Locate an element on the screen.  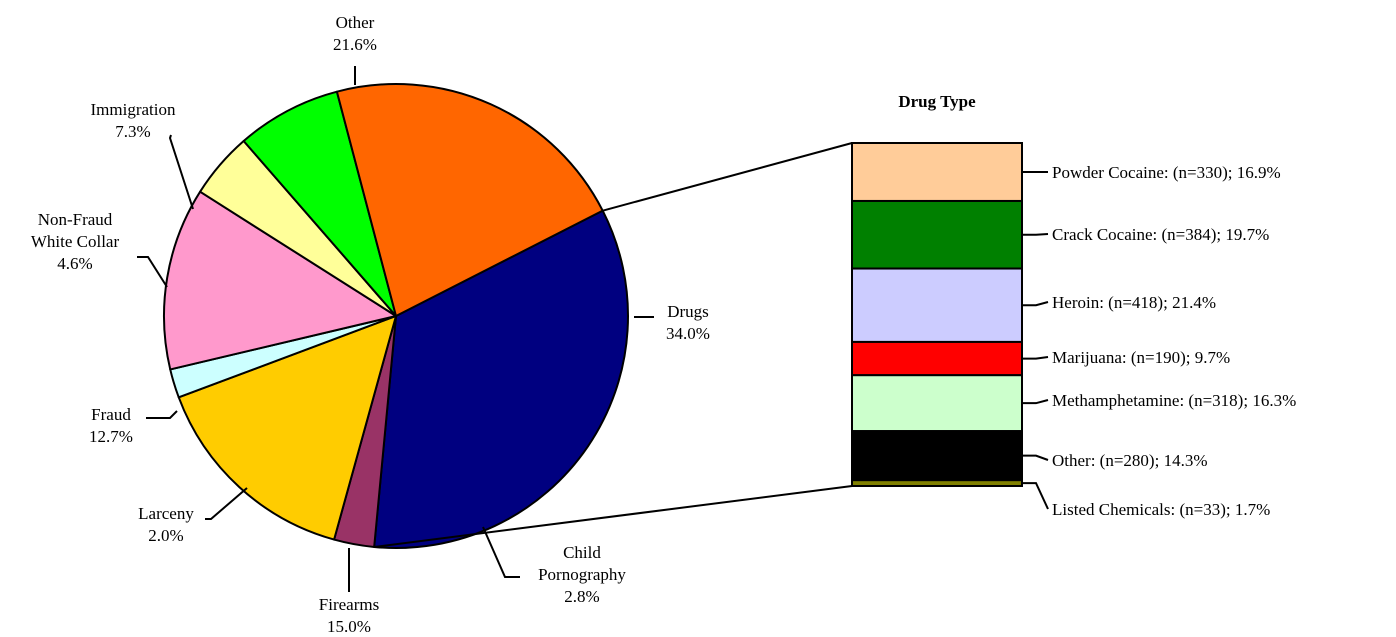
bar-label-other: Other: (n=280); 14.3% is located at coordinates (1129, 460).